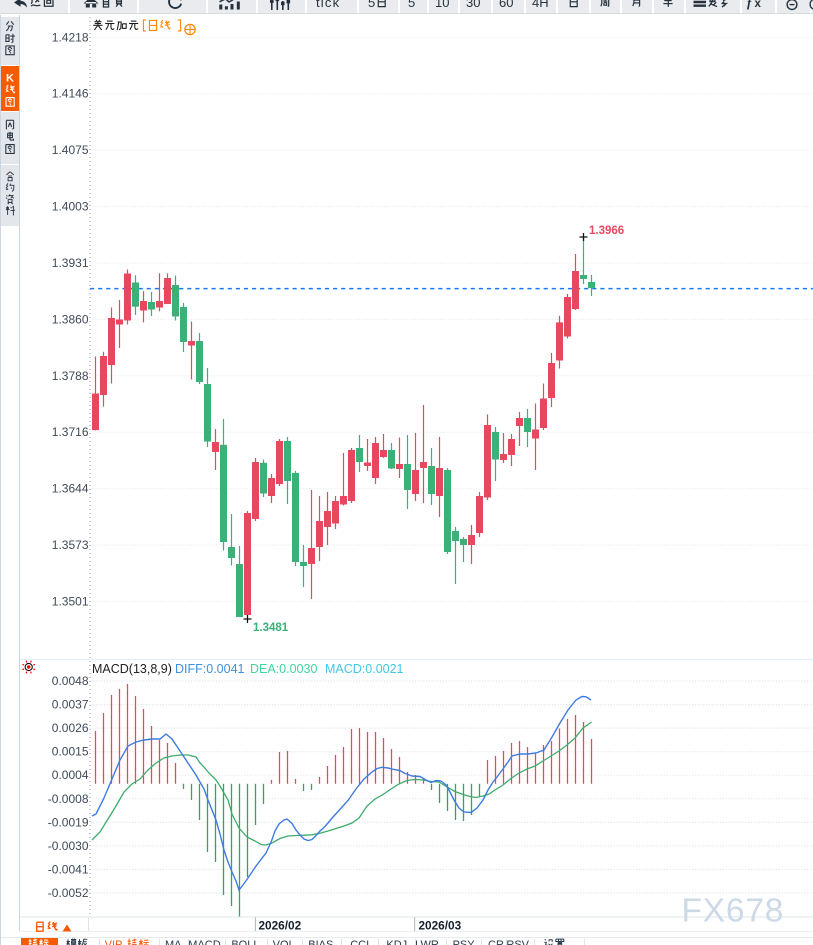 The height and width of the screenshot is (945, 813). What do you see at coordinates (733, 911) in the screenshot?
I see `svg-text: FX678` at bounding box center [733, 911].